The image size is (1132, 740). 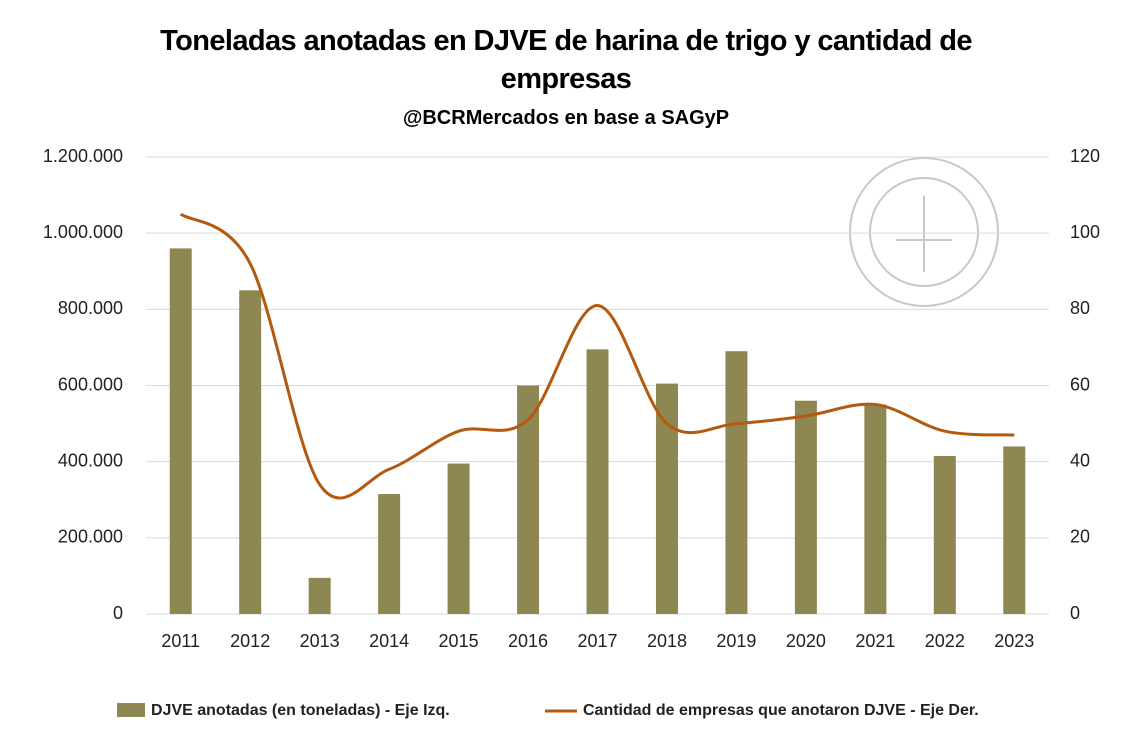 What do you see at coordinates (1080, 308) in the screenshot?
I see `y2-tick-label: 80` at bounding box center [1080, 308].